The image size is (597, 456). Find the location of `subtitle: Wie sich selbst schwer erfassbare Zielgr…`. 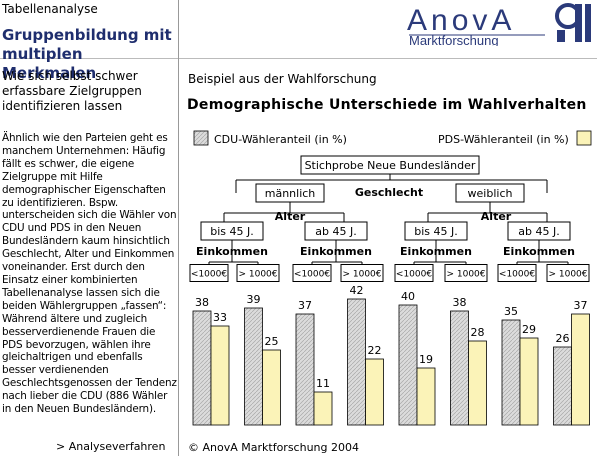

subtitle: Wie sich selbst schwer erfassbare Zielgr… is located at coordinates (72, 91).